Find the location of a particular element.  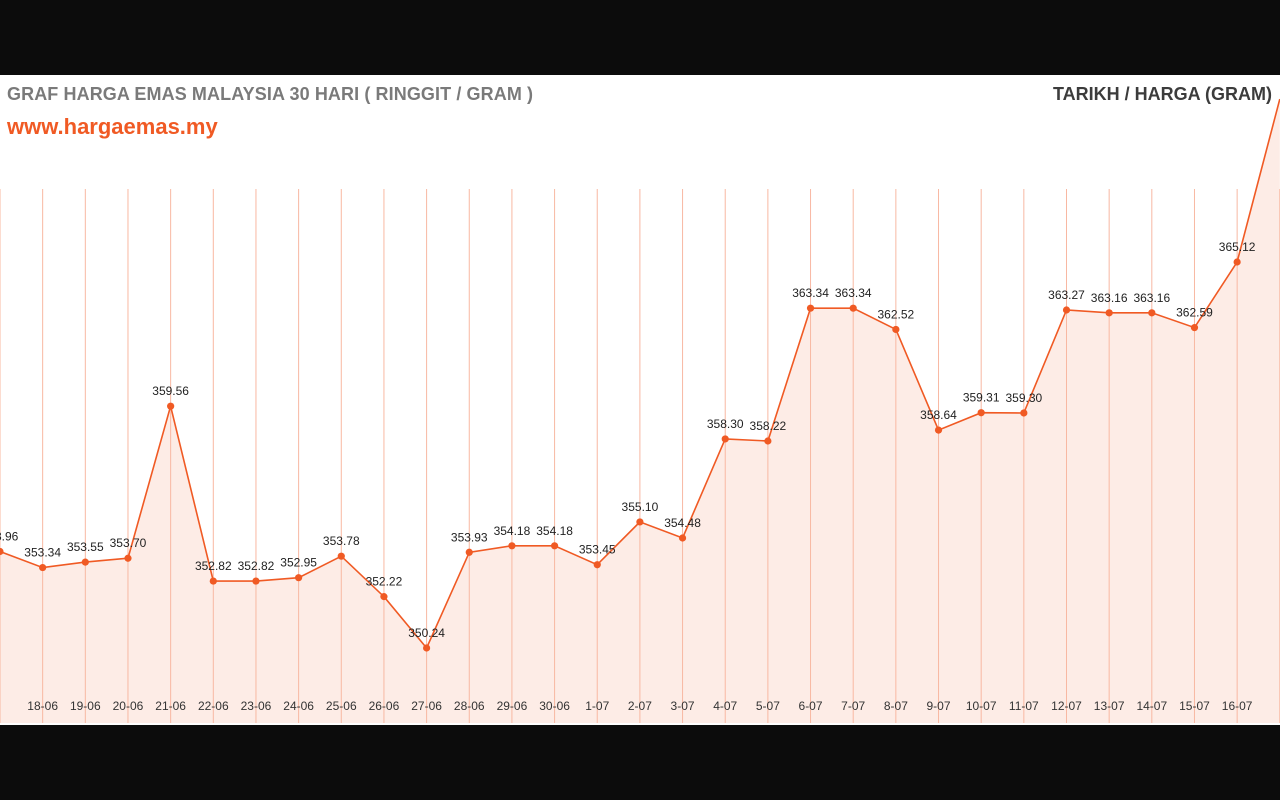

x-tick-label: 21-06 is located at coordinates (170, 706).